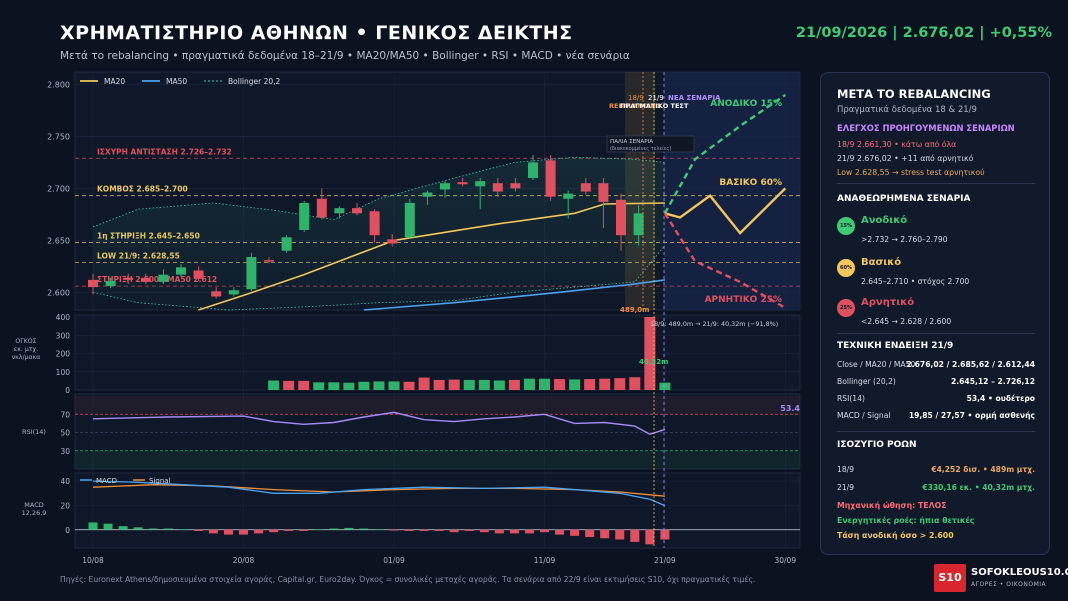 The width and height of the screenshot is (1068, 601). What do you see at coordinates (106, 481) in the screenshot?
I see `legend-macd: MACD` at bounding box center [106, 481].